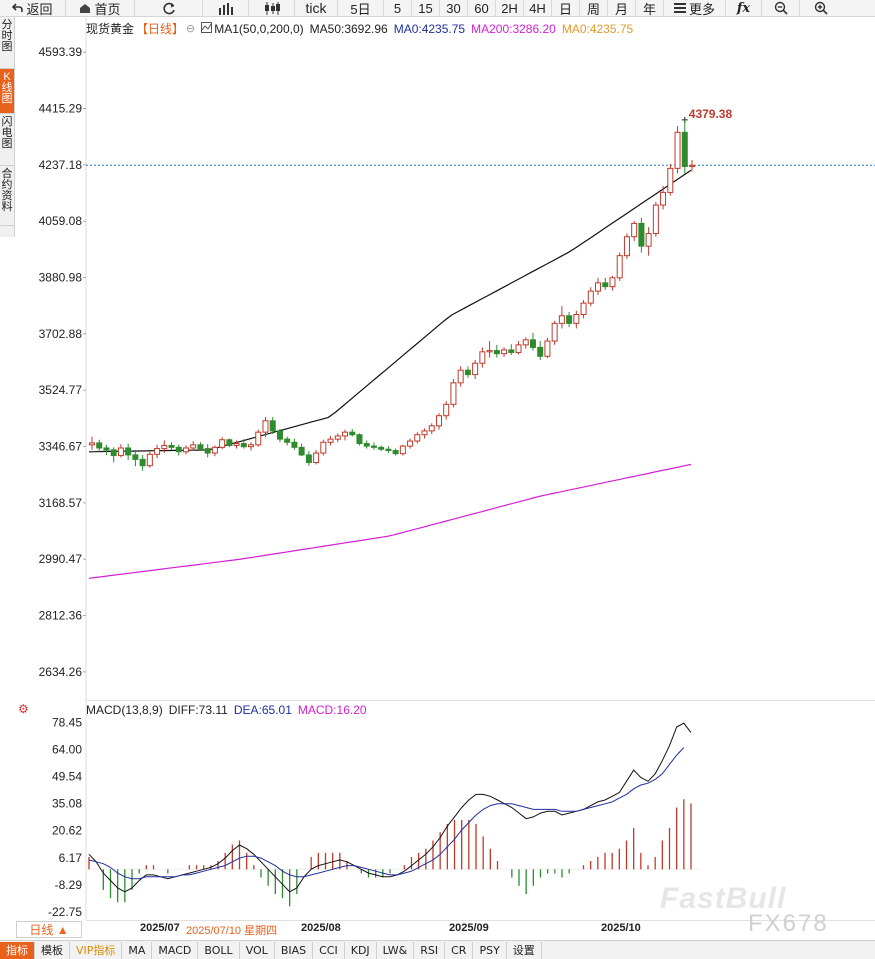 The width and height of the screenshot is (875, 959). I want to click on tab-macd: MACD, so click(175, 950).